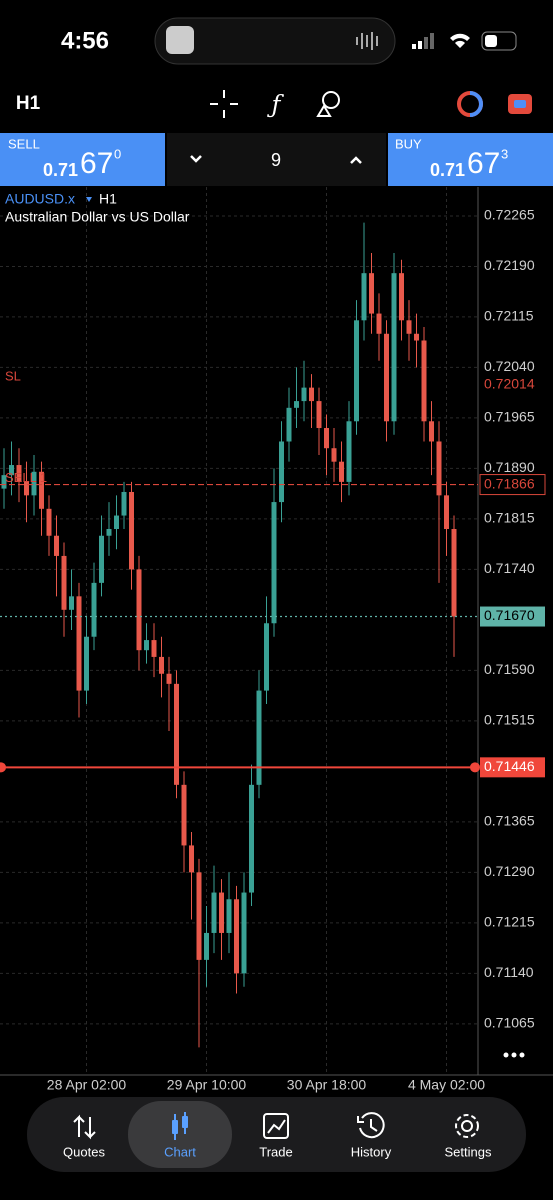 This screenshot has height=1200, width=553. I want to click on more-button, so click(514, 1055).